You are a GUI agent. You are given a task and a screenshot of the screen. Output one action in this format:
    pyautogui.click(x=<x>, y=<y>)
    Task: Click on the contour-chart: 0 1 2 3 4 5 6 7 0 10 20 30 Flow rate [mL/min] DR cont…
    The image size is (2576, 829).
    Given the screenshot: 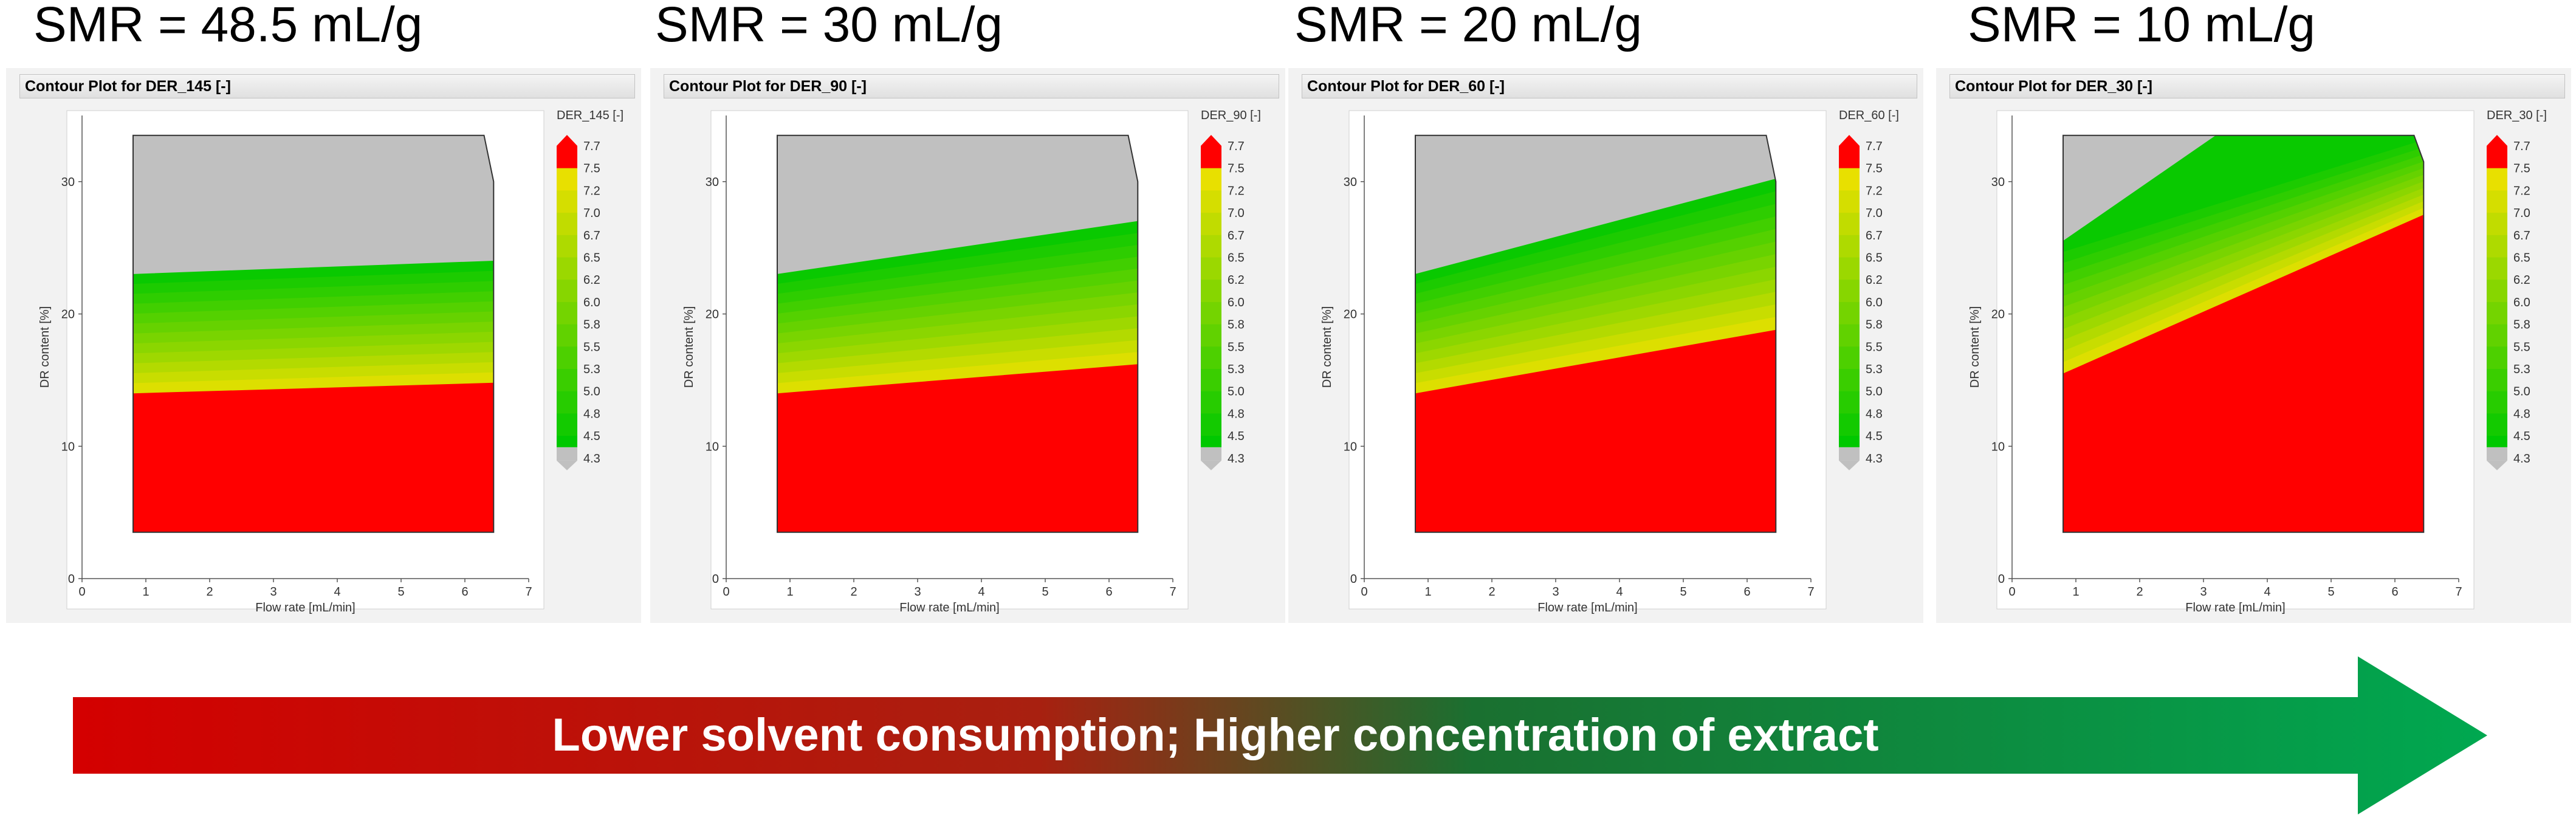 What is the action you would take?
    pyautogui.click(x=1610, y=362)
    